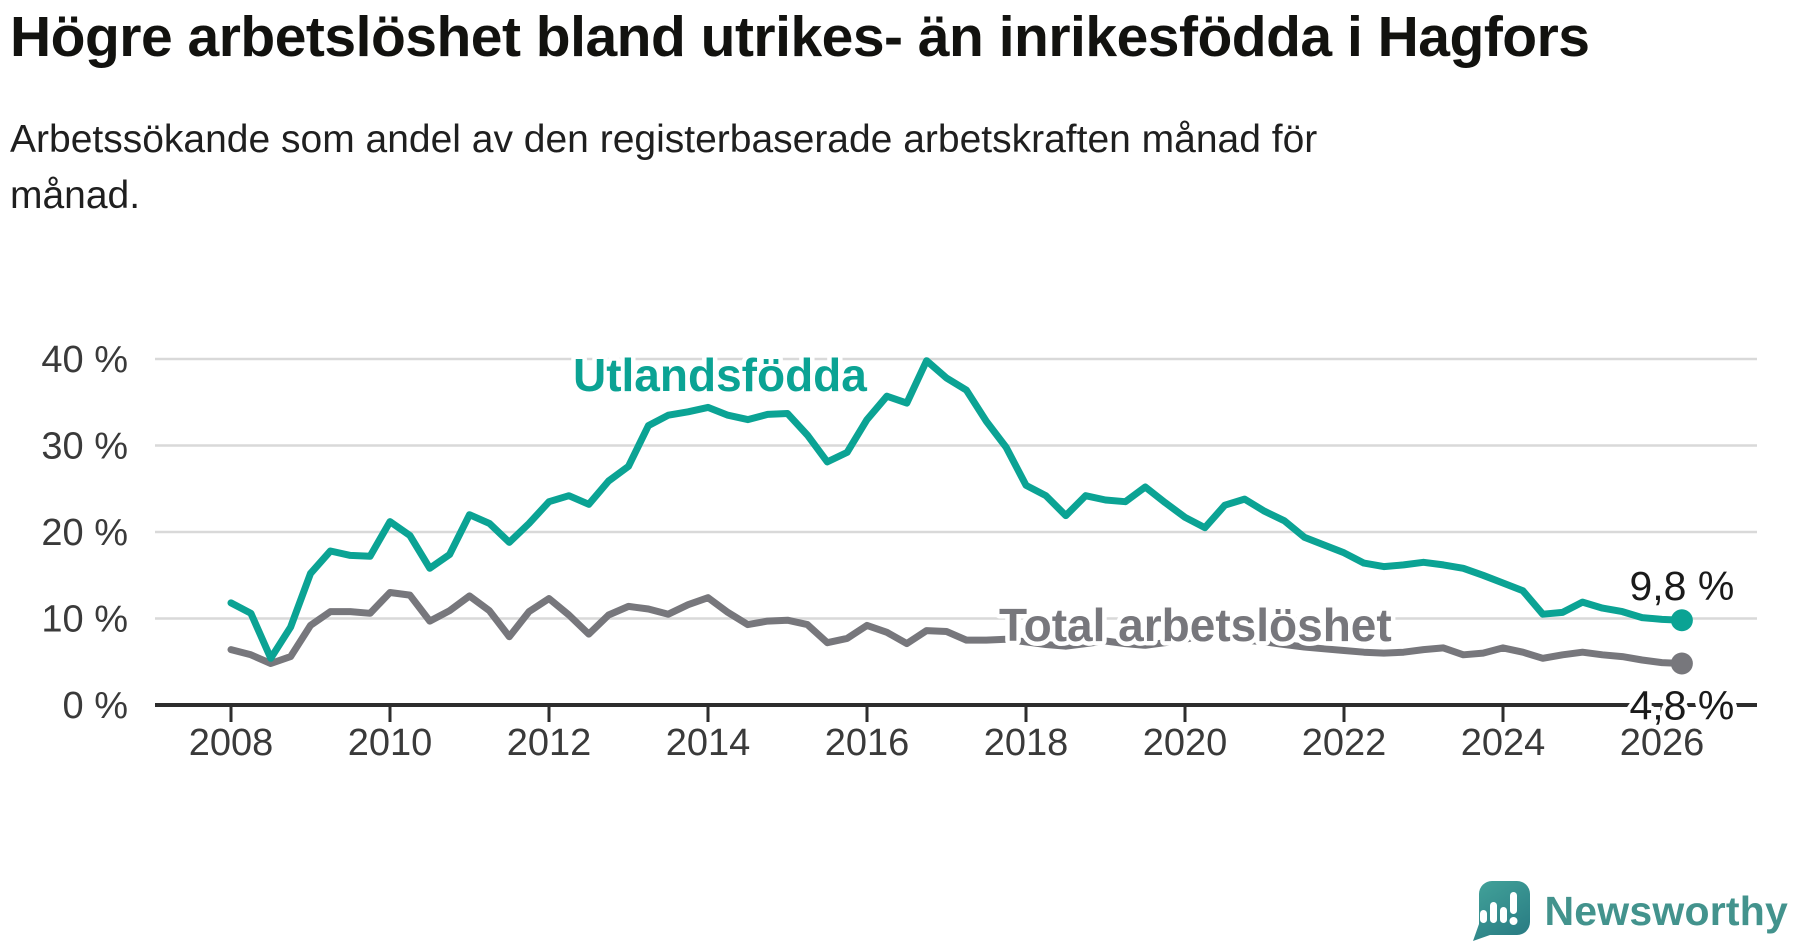 This screenshot has height=948, width=1800. Describe the element at coordinates (1681, 663) in the screenshot. I see `series-end-dot-total` at that location.